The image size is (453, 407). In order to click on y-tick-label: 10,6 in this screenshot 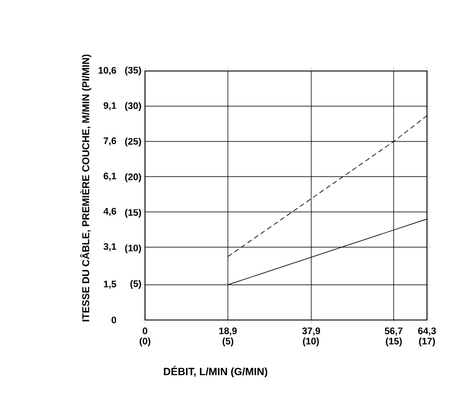, I will do `click(107, 71)`.